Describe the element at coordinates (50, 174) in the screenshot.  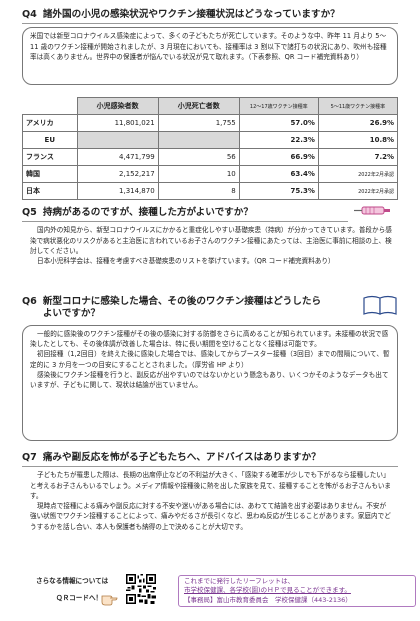
I see `cell-country: 韓国` at that location.